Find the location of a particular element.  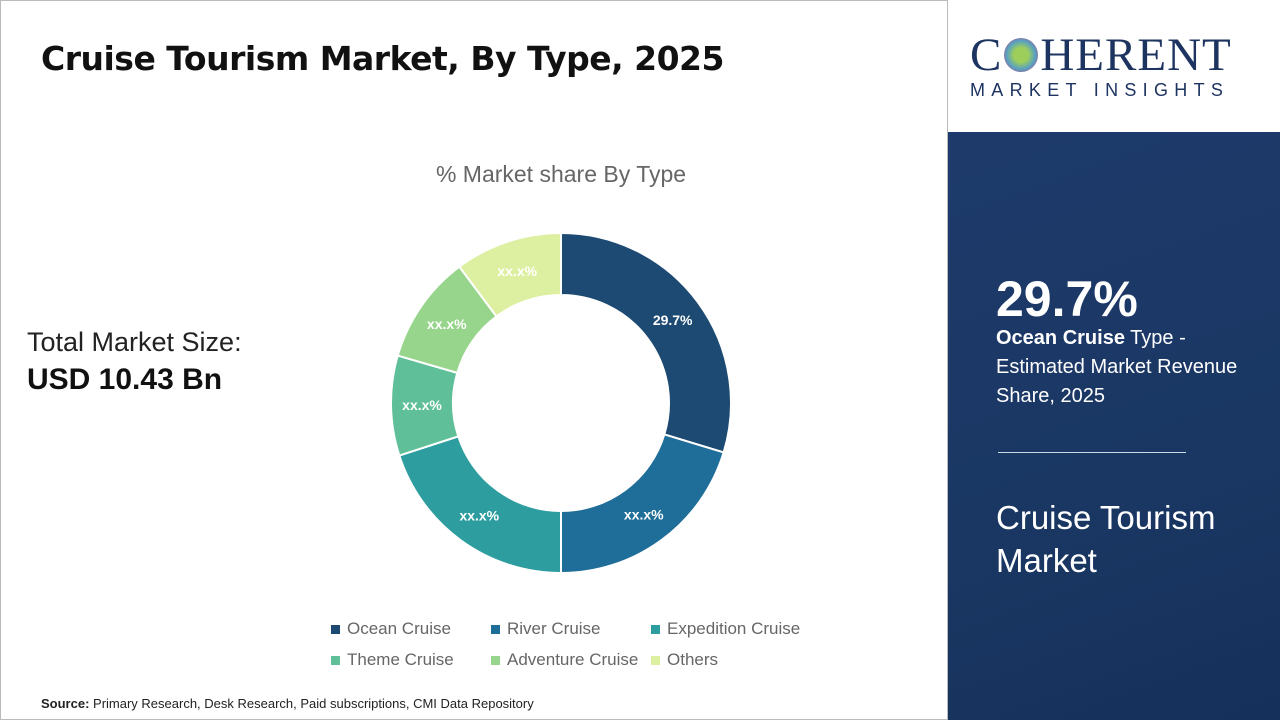

legend-item: Ocean Cruise is located at coordinates (411, 629).